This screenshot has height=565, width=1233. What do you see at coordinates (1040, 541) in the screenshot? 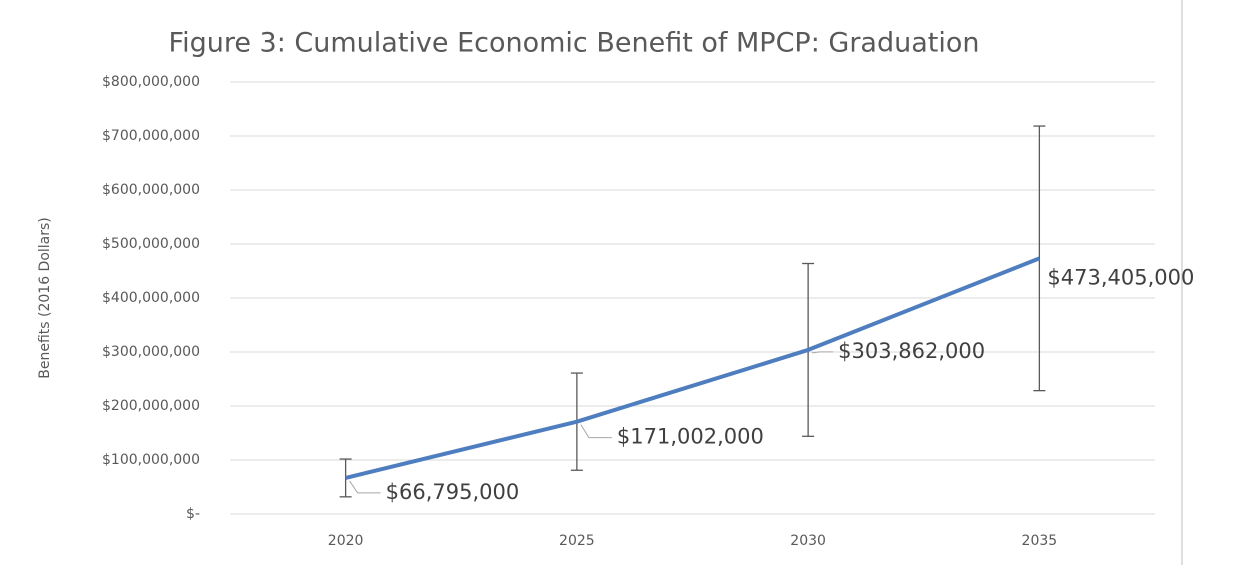
I see `x-tick-label: 2035` at bounding box center [1040, 541].